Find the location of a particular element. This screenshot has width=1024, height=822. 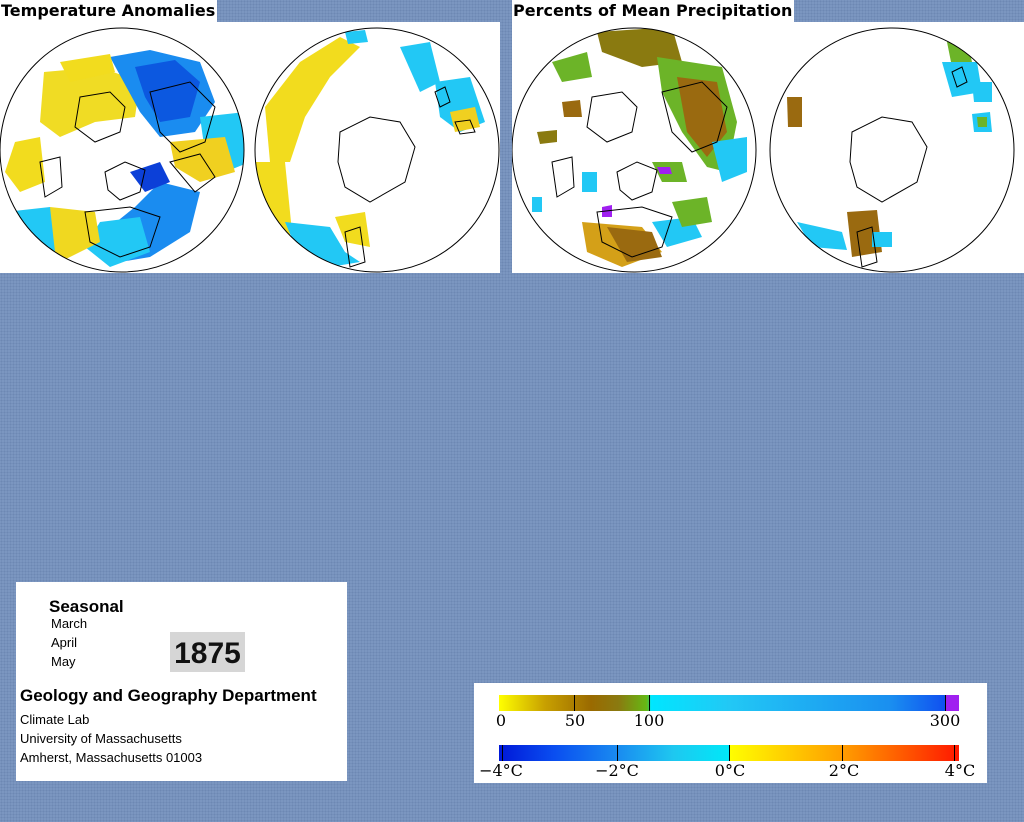

temp-label-4: 4°C is located at coordinates (960, 770).